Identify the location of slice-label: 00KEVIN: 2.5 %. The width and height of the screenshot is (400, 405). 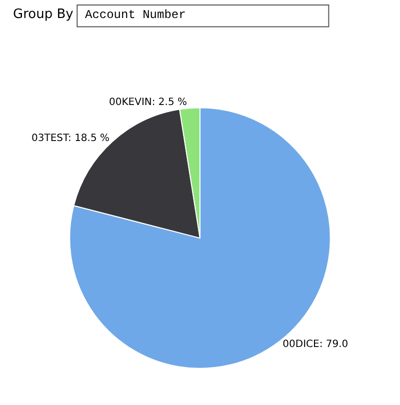
(148, 102).